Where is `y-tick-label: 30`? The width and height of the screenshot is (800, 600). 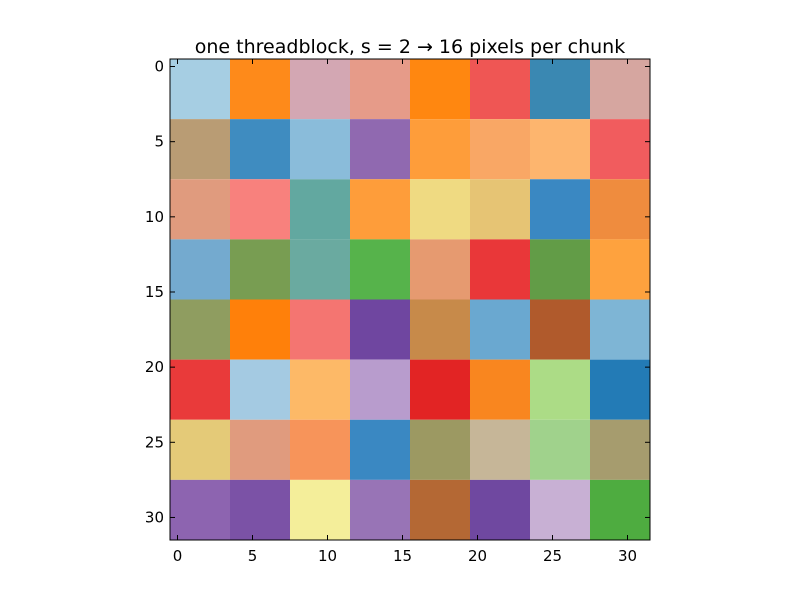 y-tick-label: 30 is located at coordinates (154, 517).